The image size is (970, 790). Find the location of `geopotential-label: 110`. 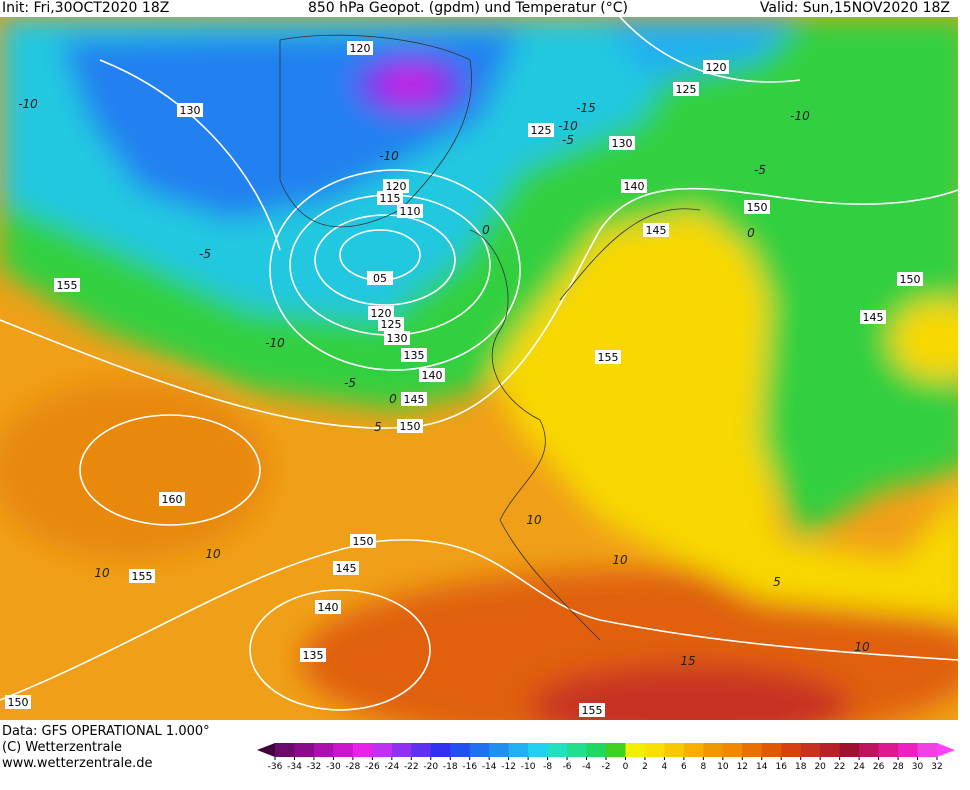

geopotential-label: 110 is located at coordinates (410, 211).